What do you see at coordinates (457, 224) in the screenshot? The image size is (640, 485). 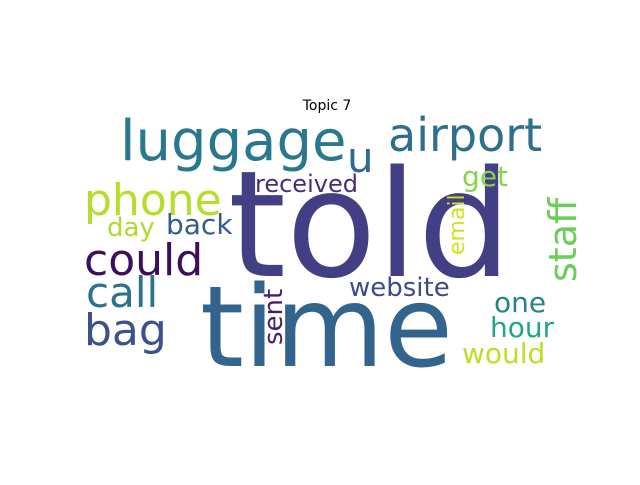 I see `word-email: email` at bounding box center [457, 224].